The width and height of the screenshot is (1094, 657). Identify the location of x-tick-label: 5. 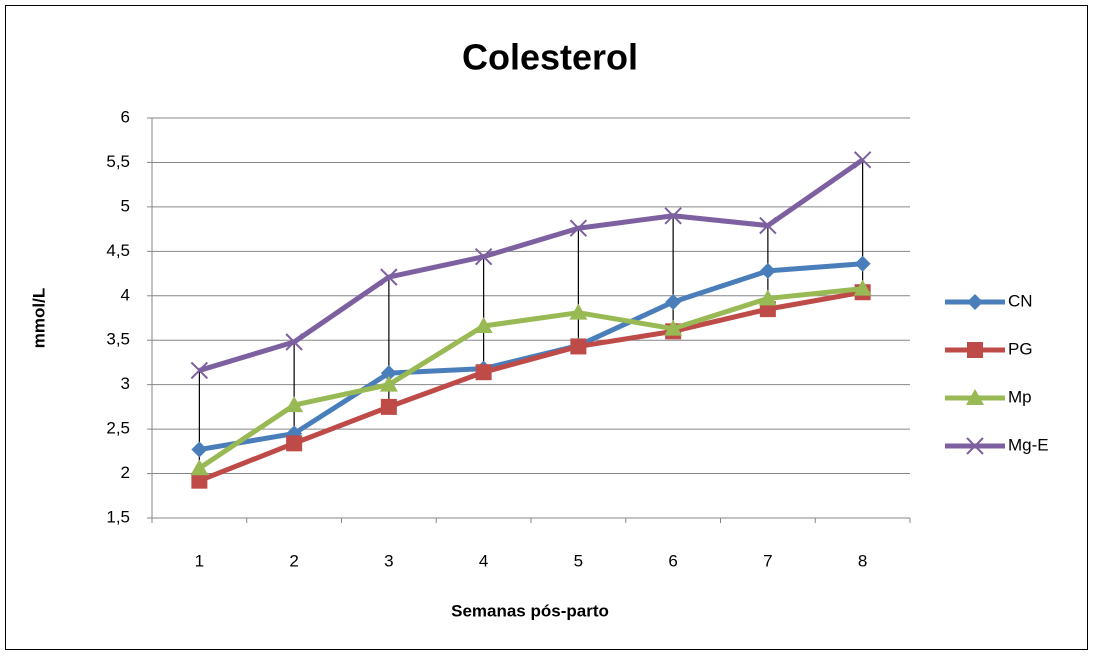
(578, 560).